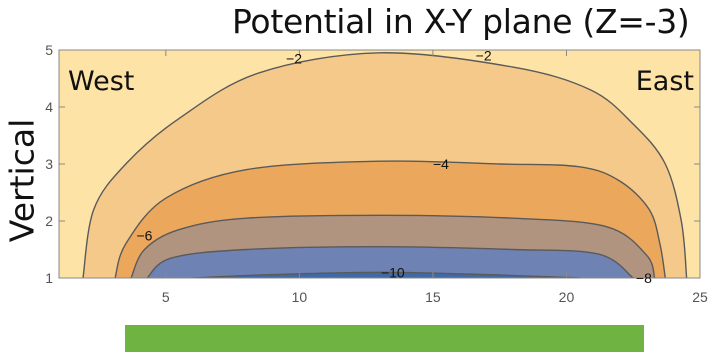 The height and width of the screenshot is (352, 708). What do you see at coordinates (300, 297) in the screenshot?
I see `x-tick-label: 10` at bounding box center [300, 297].